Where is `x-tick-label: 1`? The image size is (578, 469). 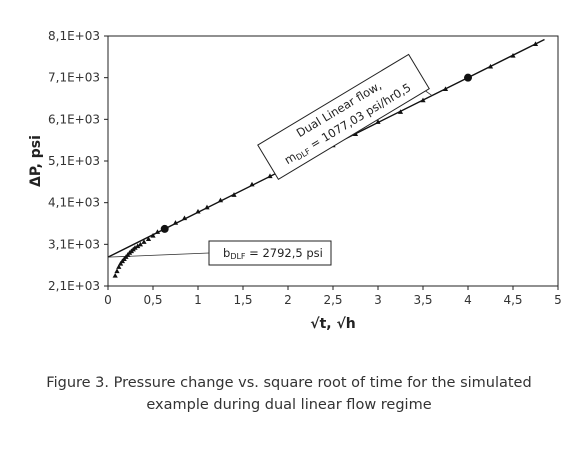
x-tick-label: 1 is located at coordinates (198, 300).